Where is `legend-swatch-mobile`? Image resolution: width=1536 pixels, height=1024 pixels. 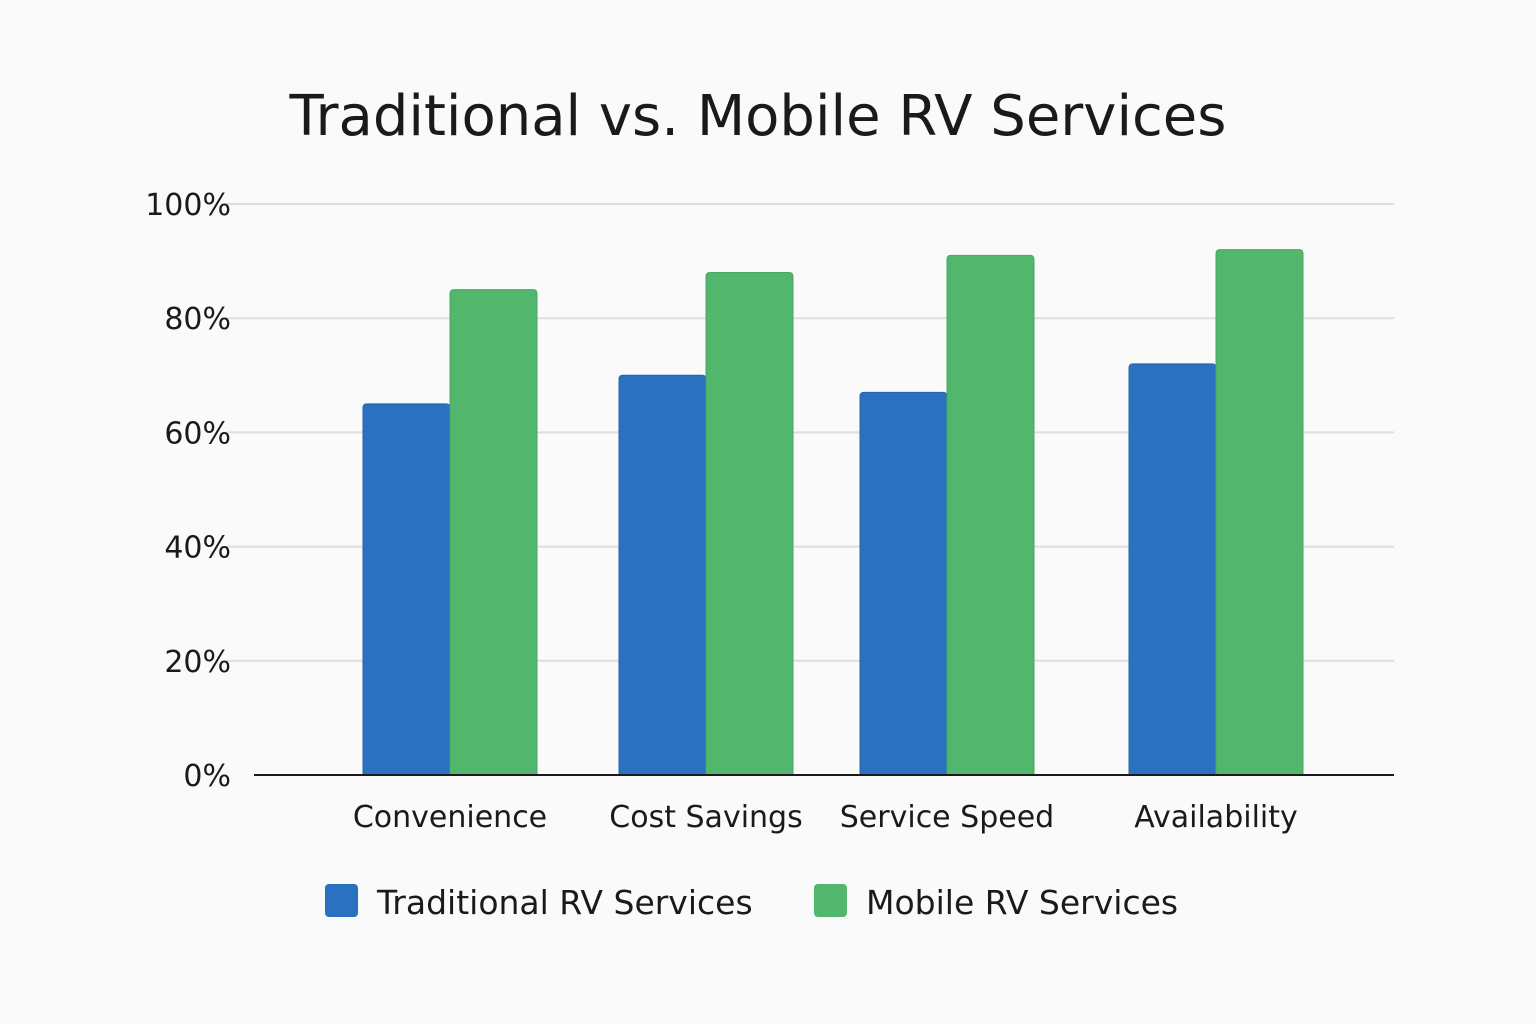 legend-swatch-mobile is located at coordinates (830, 900).